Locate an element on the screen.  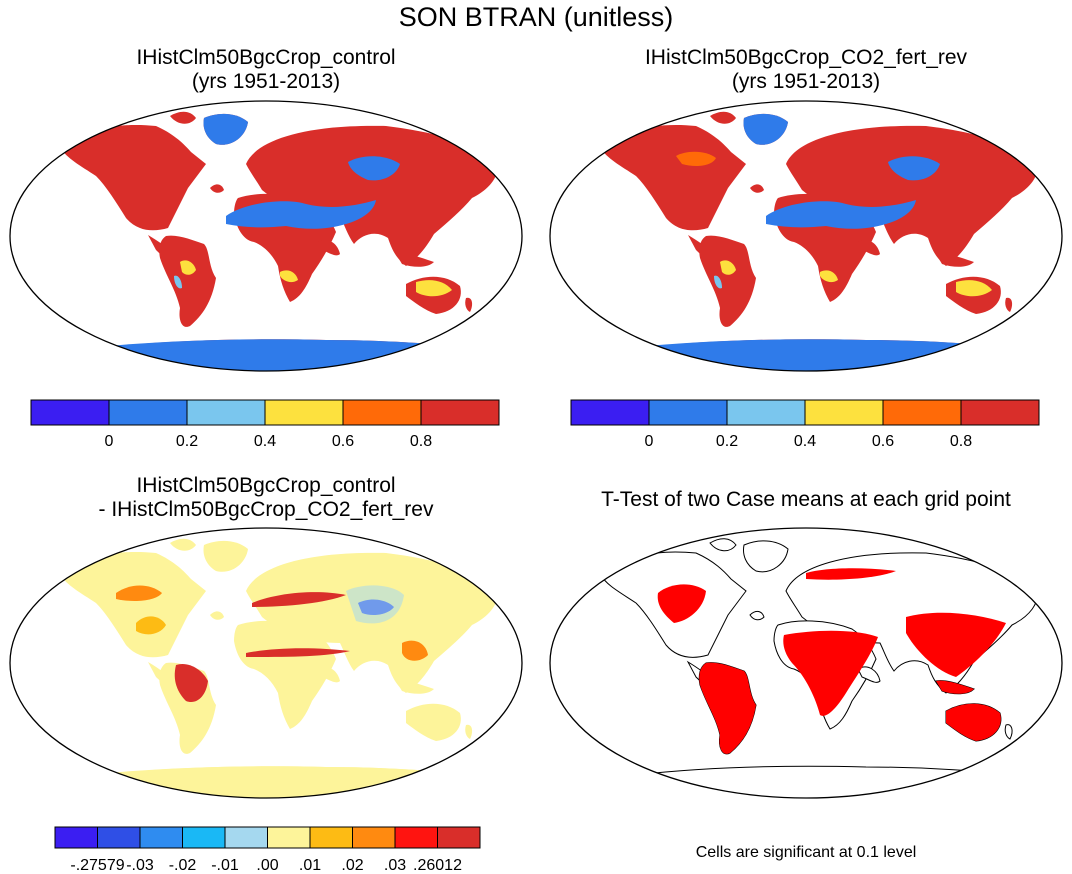
colorbar-diff-label-5: .01 is located at coordinates (310, 865).